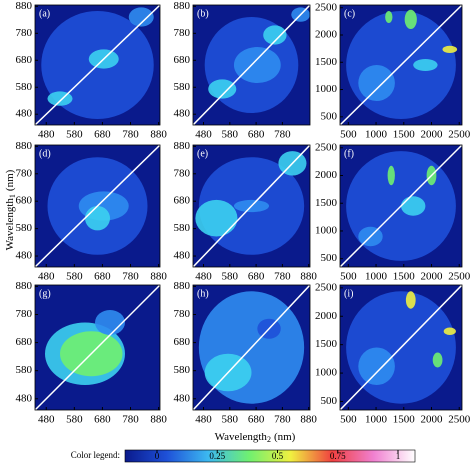 This screenshot has width=474, height=472. What do you see at coordinates (338, 456) in the screenshot?
I see `legend-tick-label: 0.75` at bounding box center [338, 456].